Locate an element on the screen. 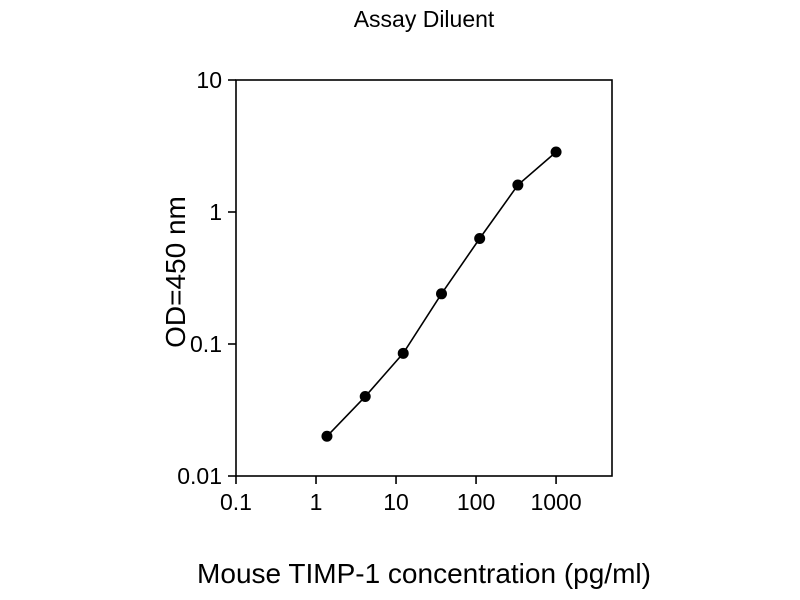 This screenshot has width=800, height=600. x-axis-label: Mouse TIMP-1 concentration (pg/ml) is located at coordinates (424, 573).